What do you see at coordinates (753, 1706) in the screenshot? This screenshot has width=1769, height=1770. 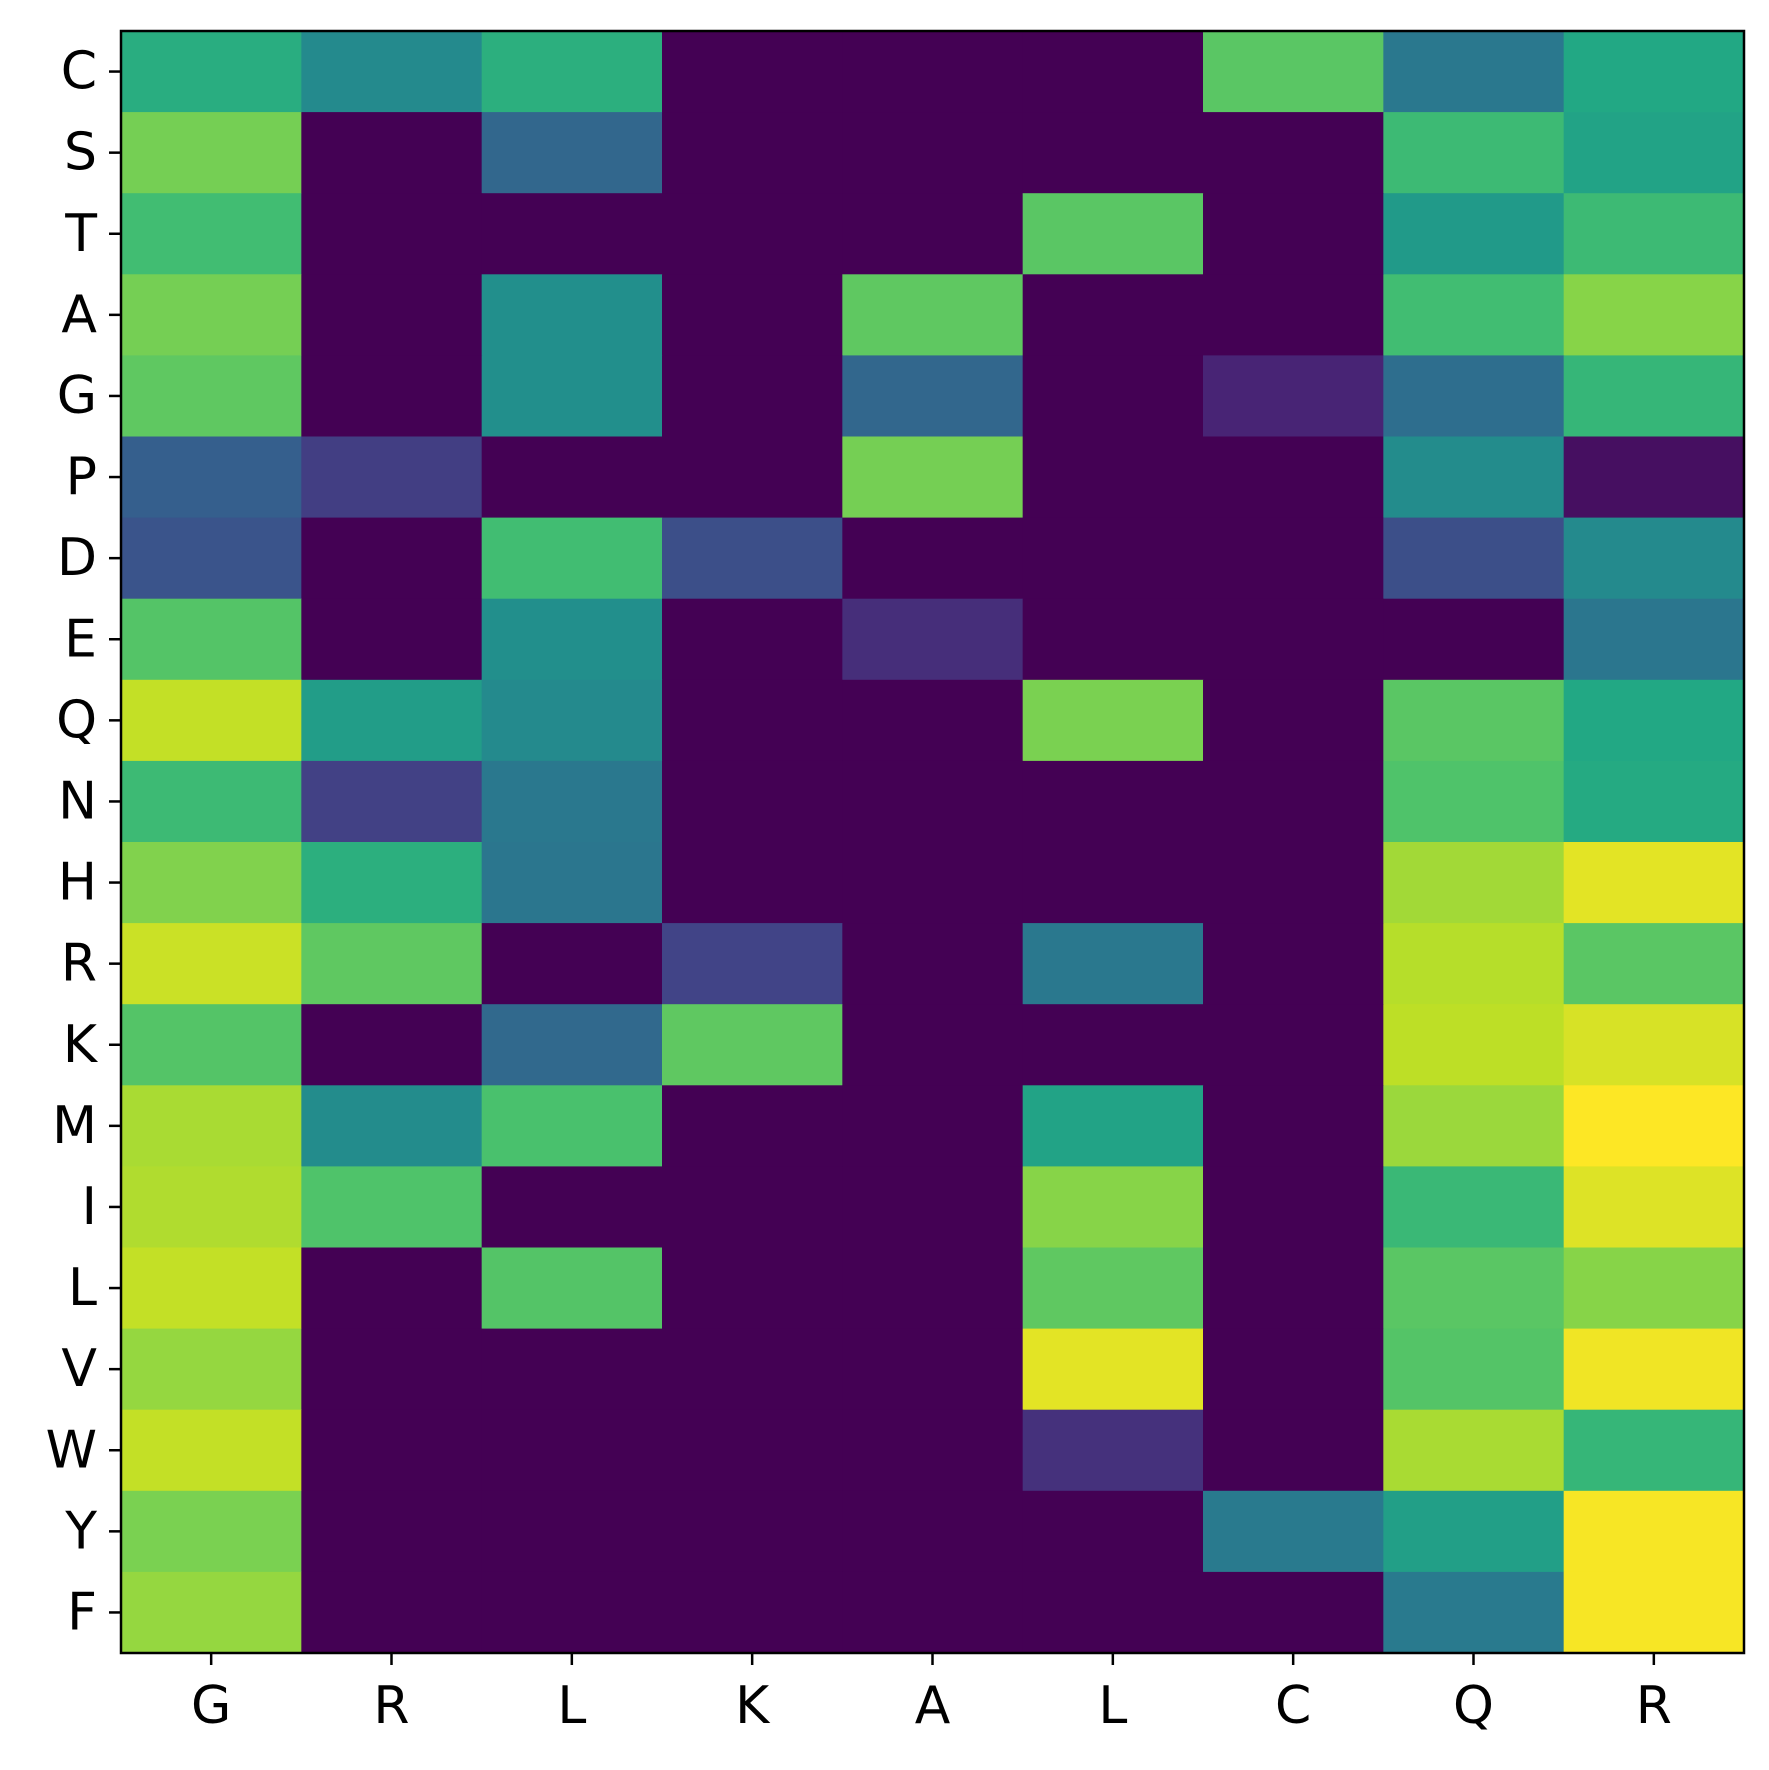 I see `x-tick-label: K` at bounding box center [753, 1706].